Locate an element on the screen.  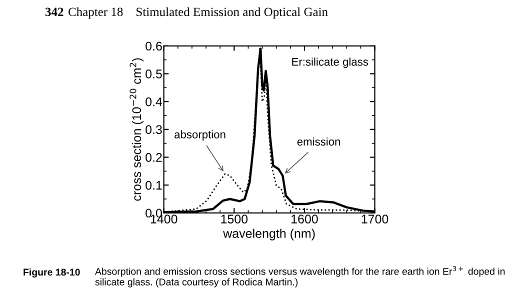
x-axis-title: wavelength (nm) is located at coordinates (269, 234).